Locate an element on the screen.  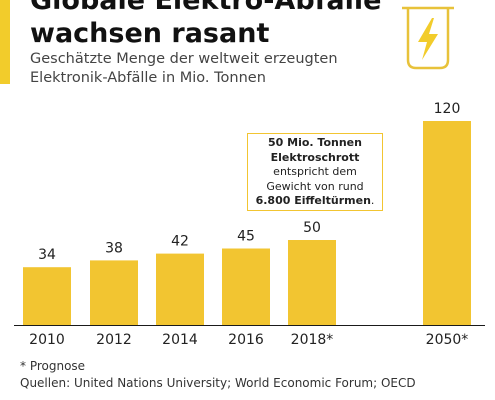
value-label: 38 is located at coordinates (114, 248).